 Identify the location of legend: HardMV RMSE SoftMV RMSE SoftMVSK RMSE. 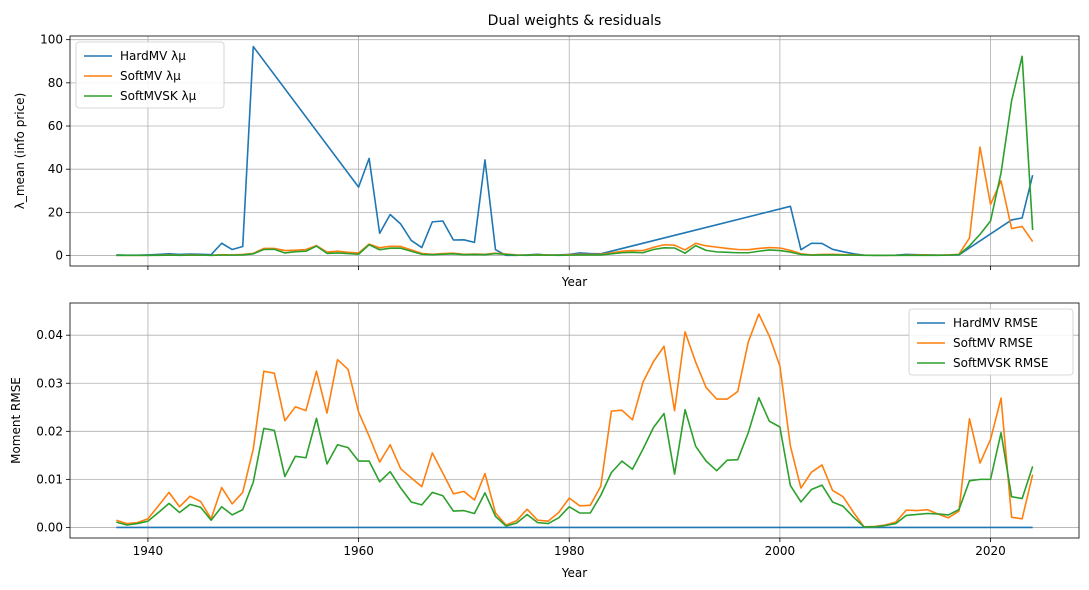
(991, 342).